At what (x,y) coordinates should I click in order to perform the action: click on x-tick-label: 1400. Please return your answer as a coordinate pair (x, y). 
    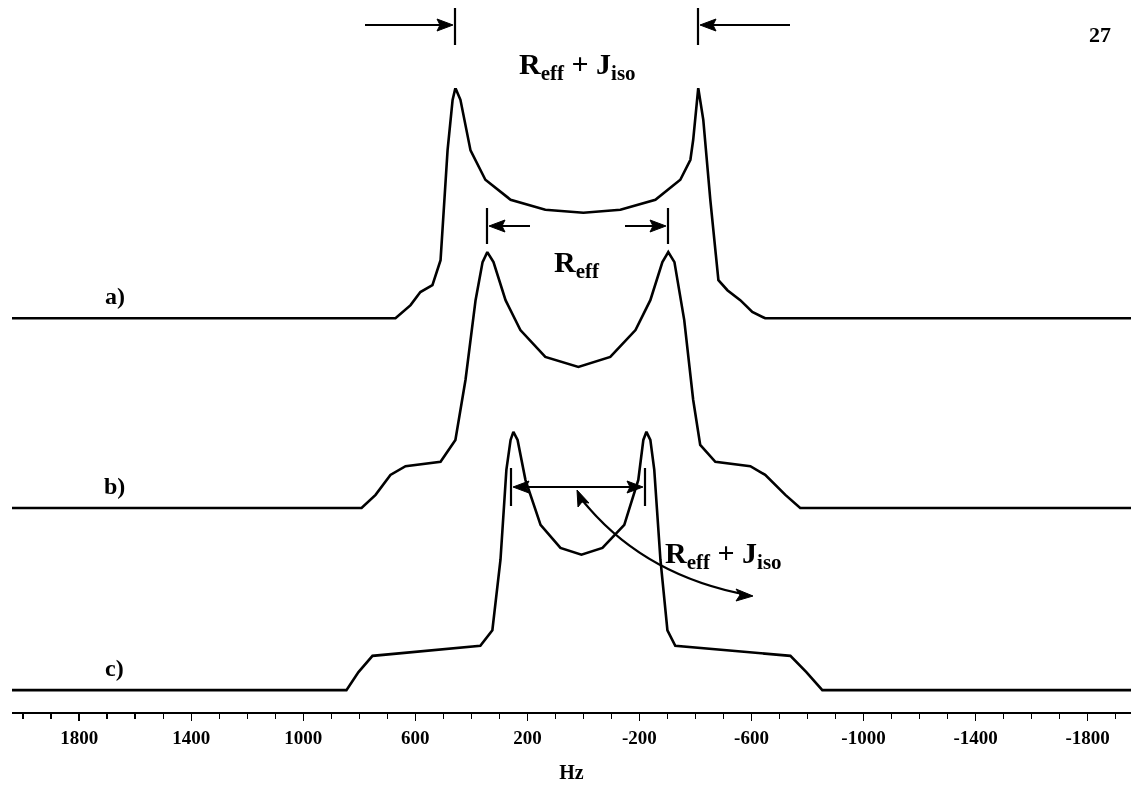
    Looking at the image, I should click on (191, 737).